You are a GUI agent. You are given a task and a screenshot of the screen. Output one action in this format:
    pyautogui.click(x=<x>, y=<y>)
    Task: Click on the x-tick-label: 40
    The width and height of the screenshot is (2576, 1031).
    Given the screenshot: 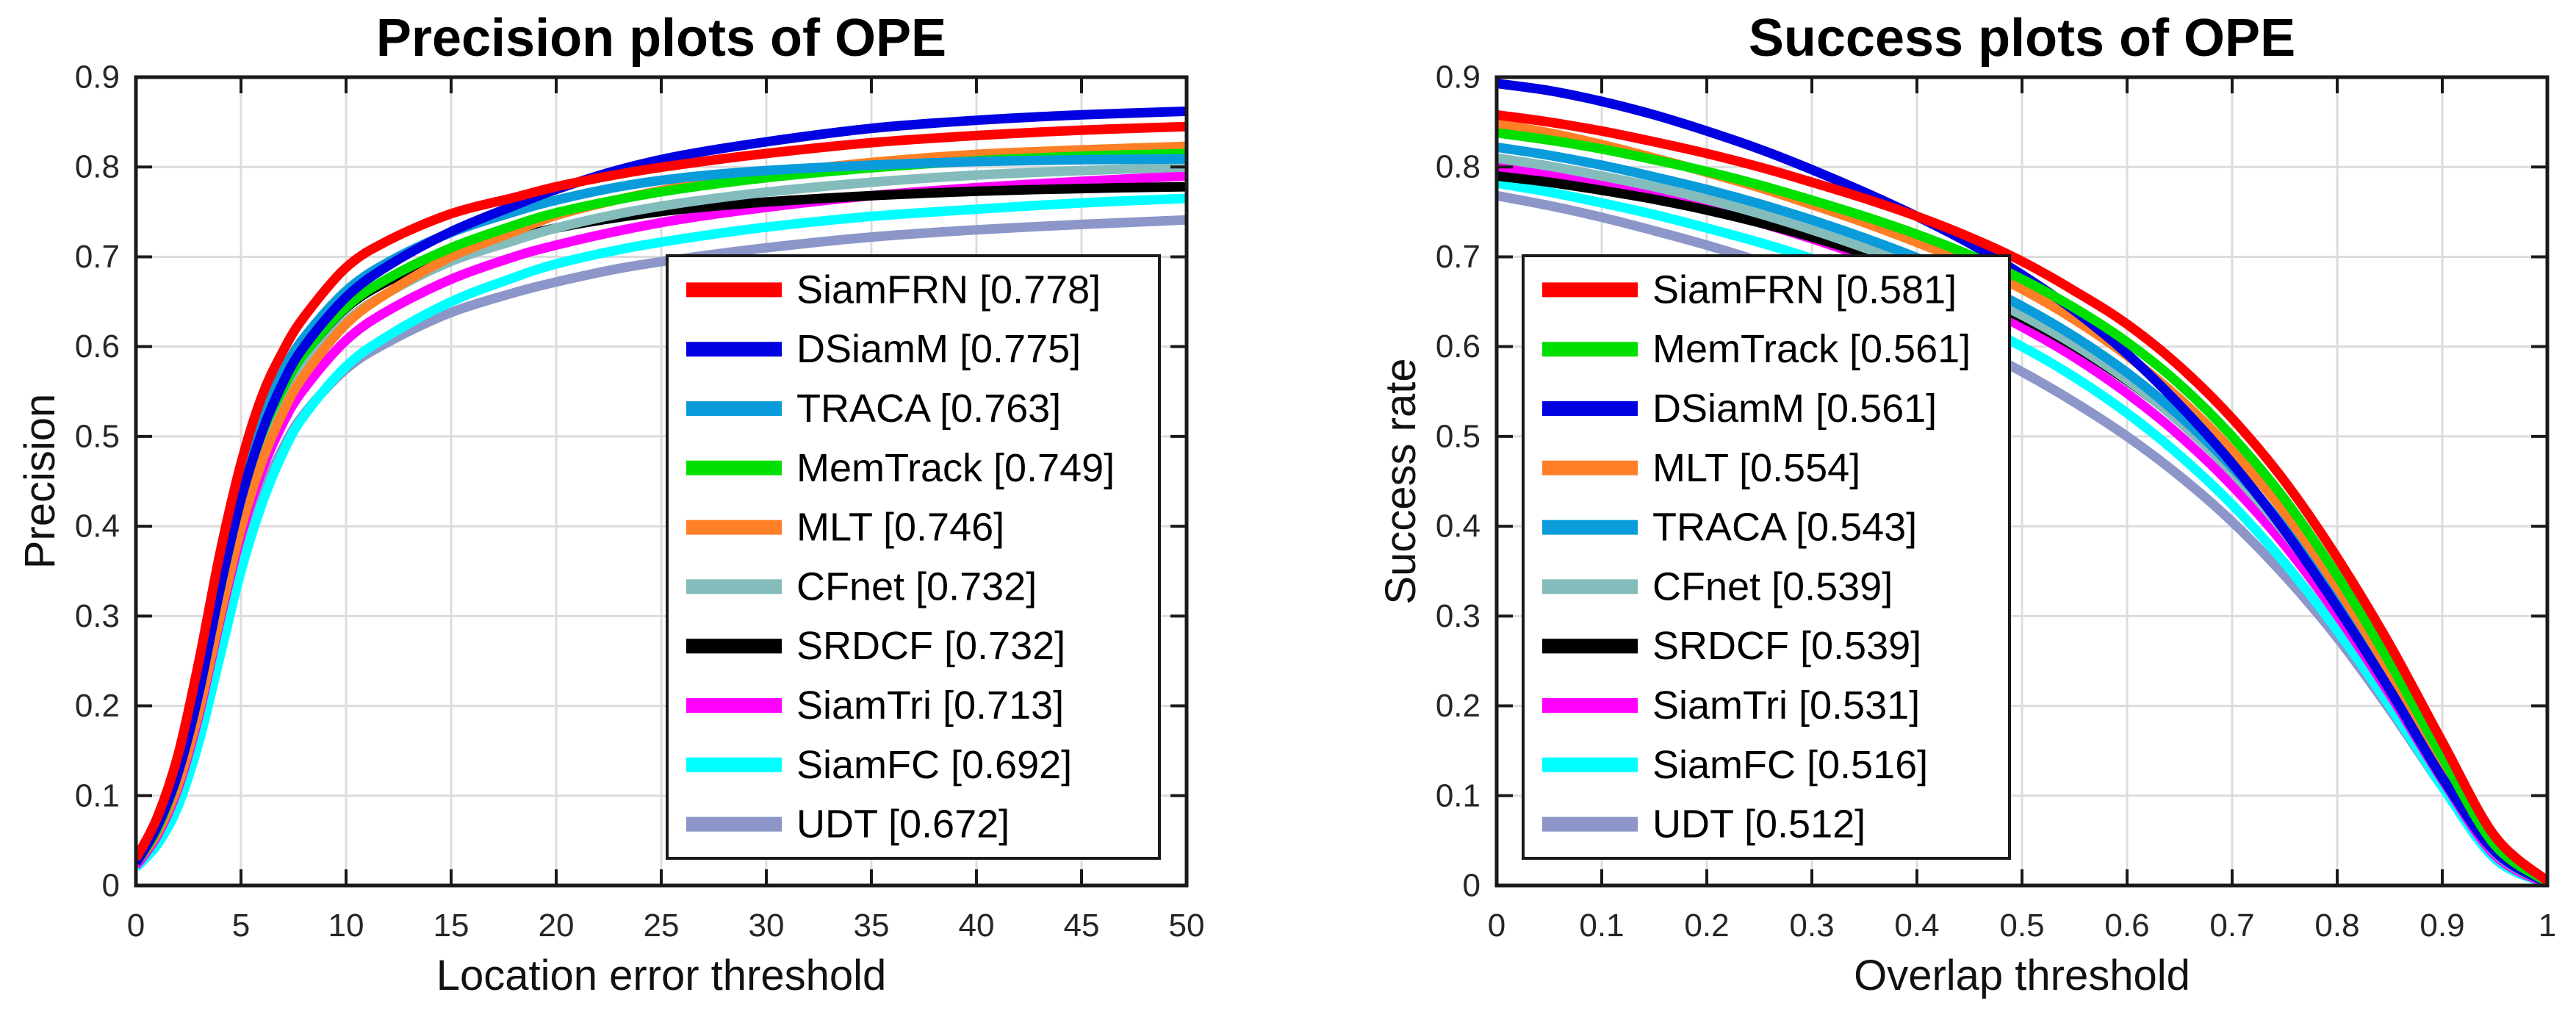 What is the action you would take?
    pyautogui.click(x=977, y=926)
    